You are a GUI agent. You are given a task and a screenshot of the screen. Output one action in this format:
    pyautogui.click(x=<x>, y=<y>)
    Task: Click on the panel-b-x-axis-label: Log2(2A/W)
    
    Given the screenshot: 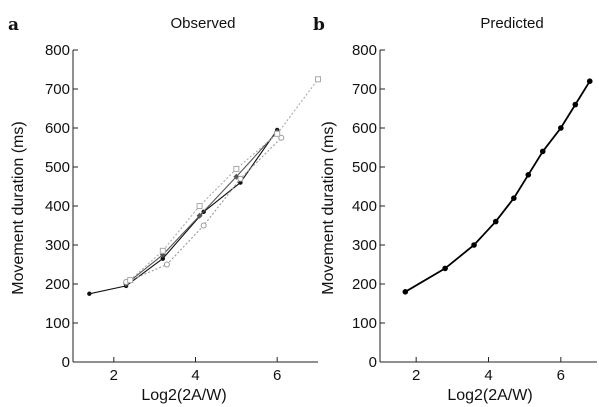 What is the action you would take?
    pyautogui.click(x=489, y=395)
    